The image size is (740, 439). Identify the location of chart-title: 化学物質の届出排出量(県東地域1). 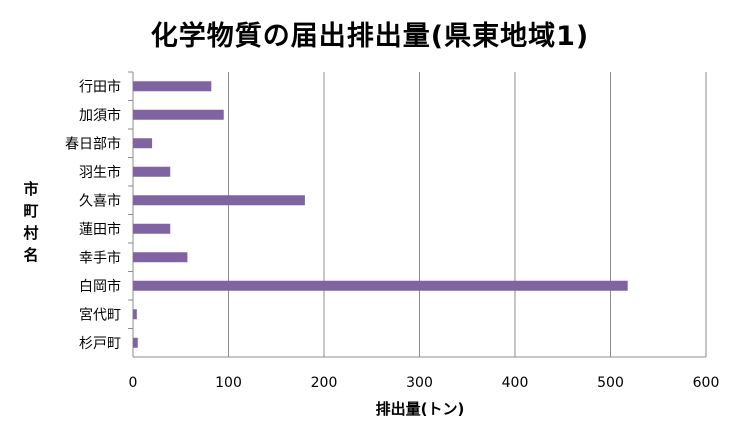
(370, 36).